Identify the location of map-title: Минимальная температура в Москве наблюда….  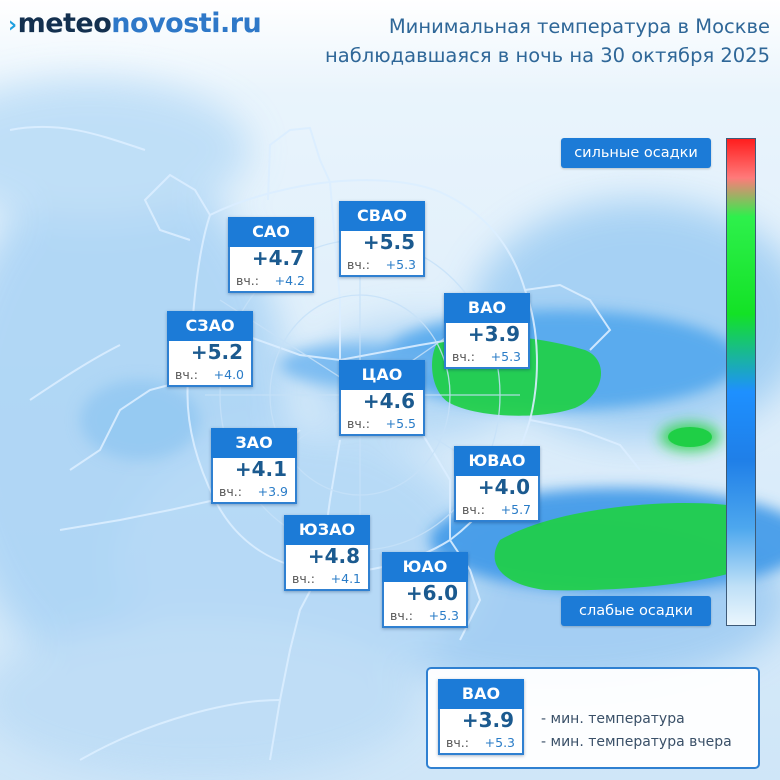
(547, 41).